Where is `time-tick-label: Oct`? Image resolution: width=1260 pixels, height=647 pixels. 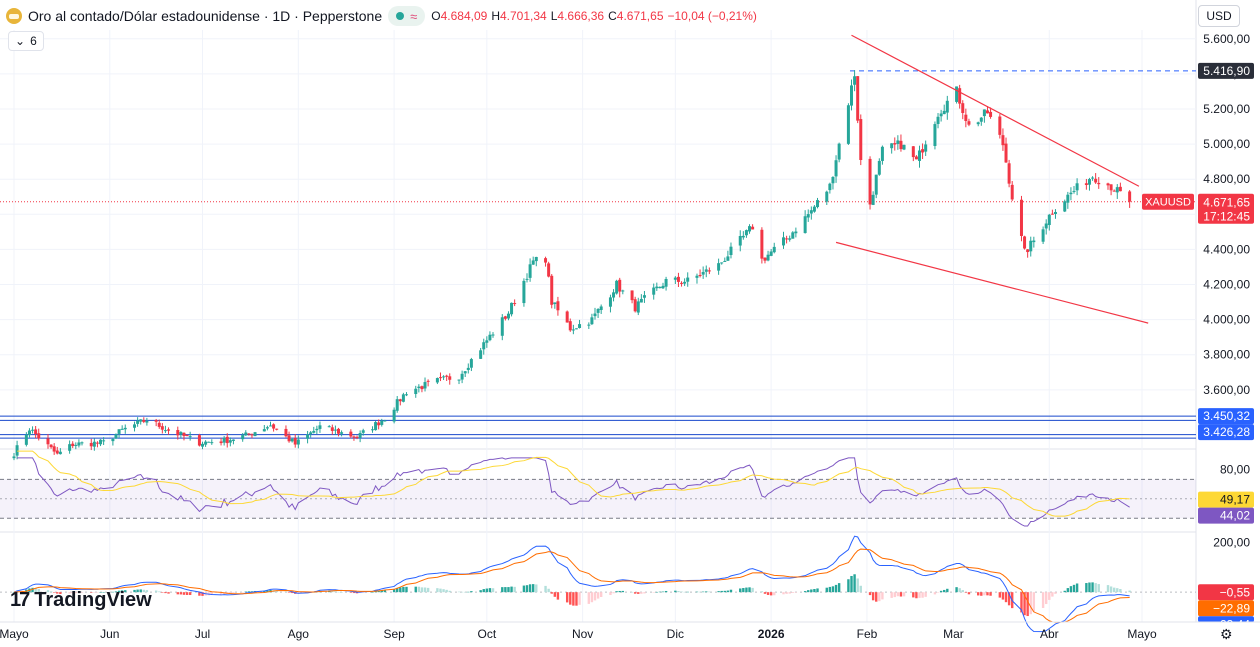 time-tick-label: Oct is located at coordinates (486, 634).